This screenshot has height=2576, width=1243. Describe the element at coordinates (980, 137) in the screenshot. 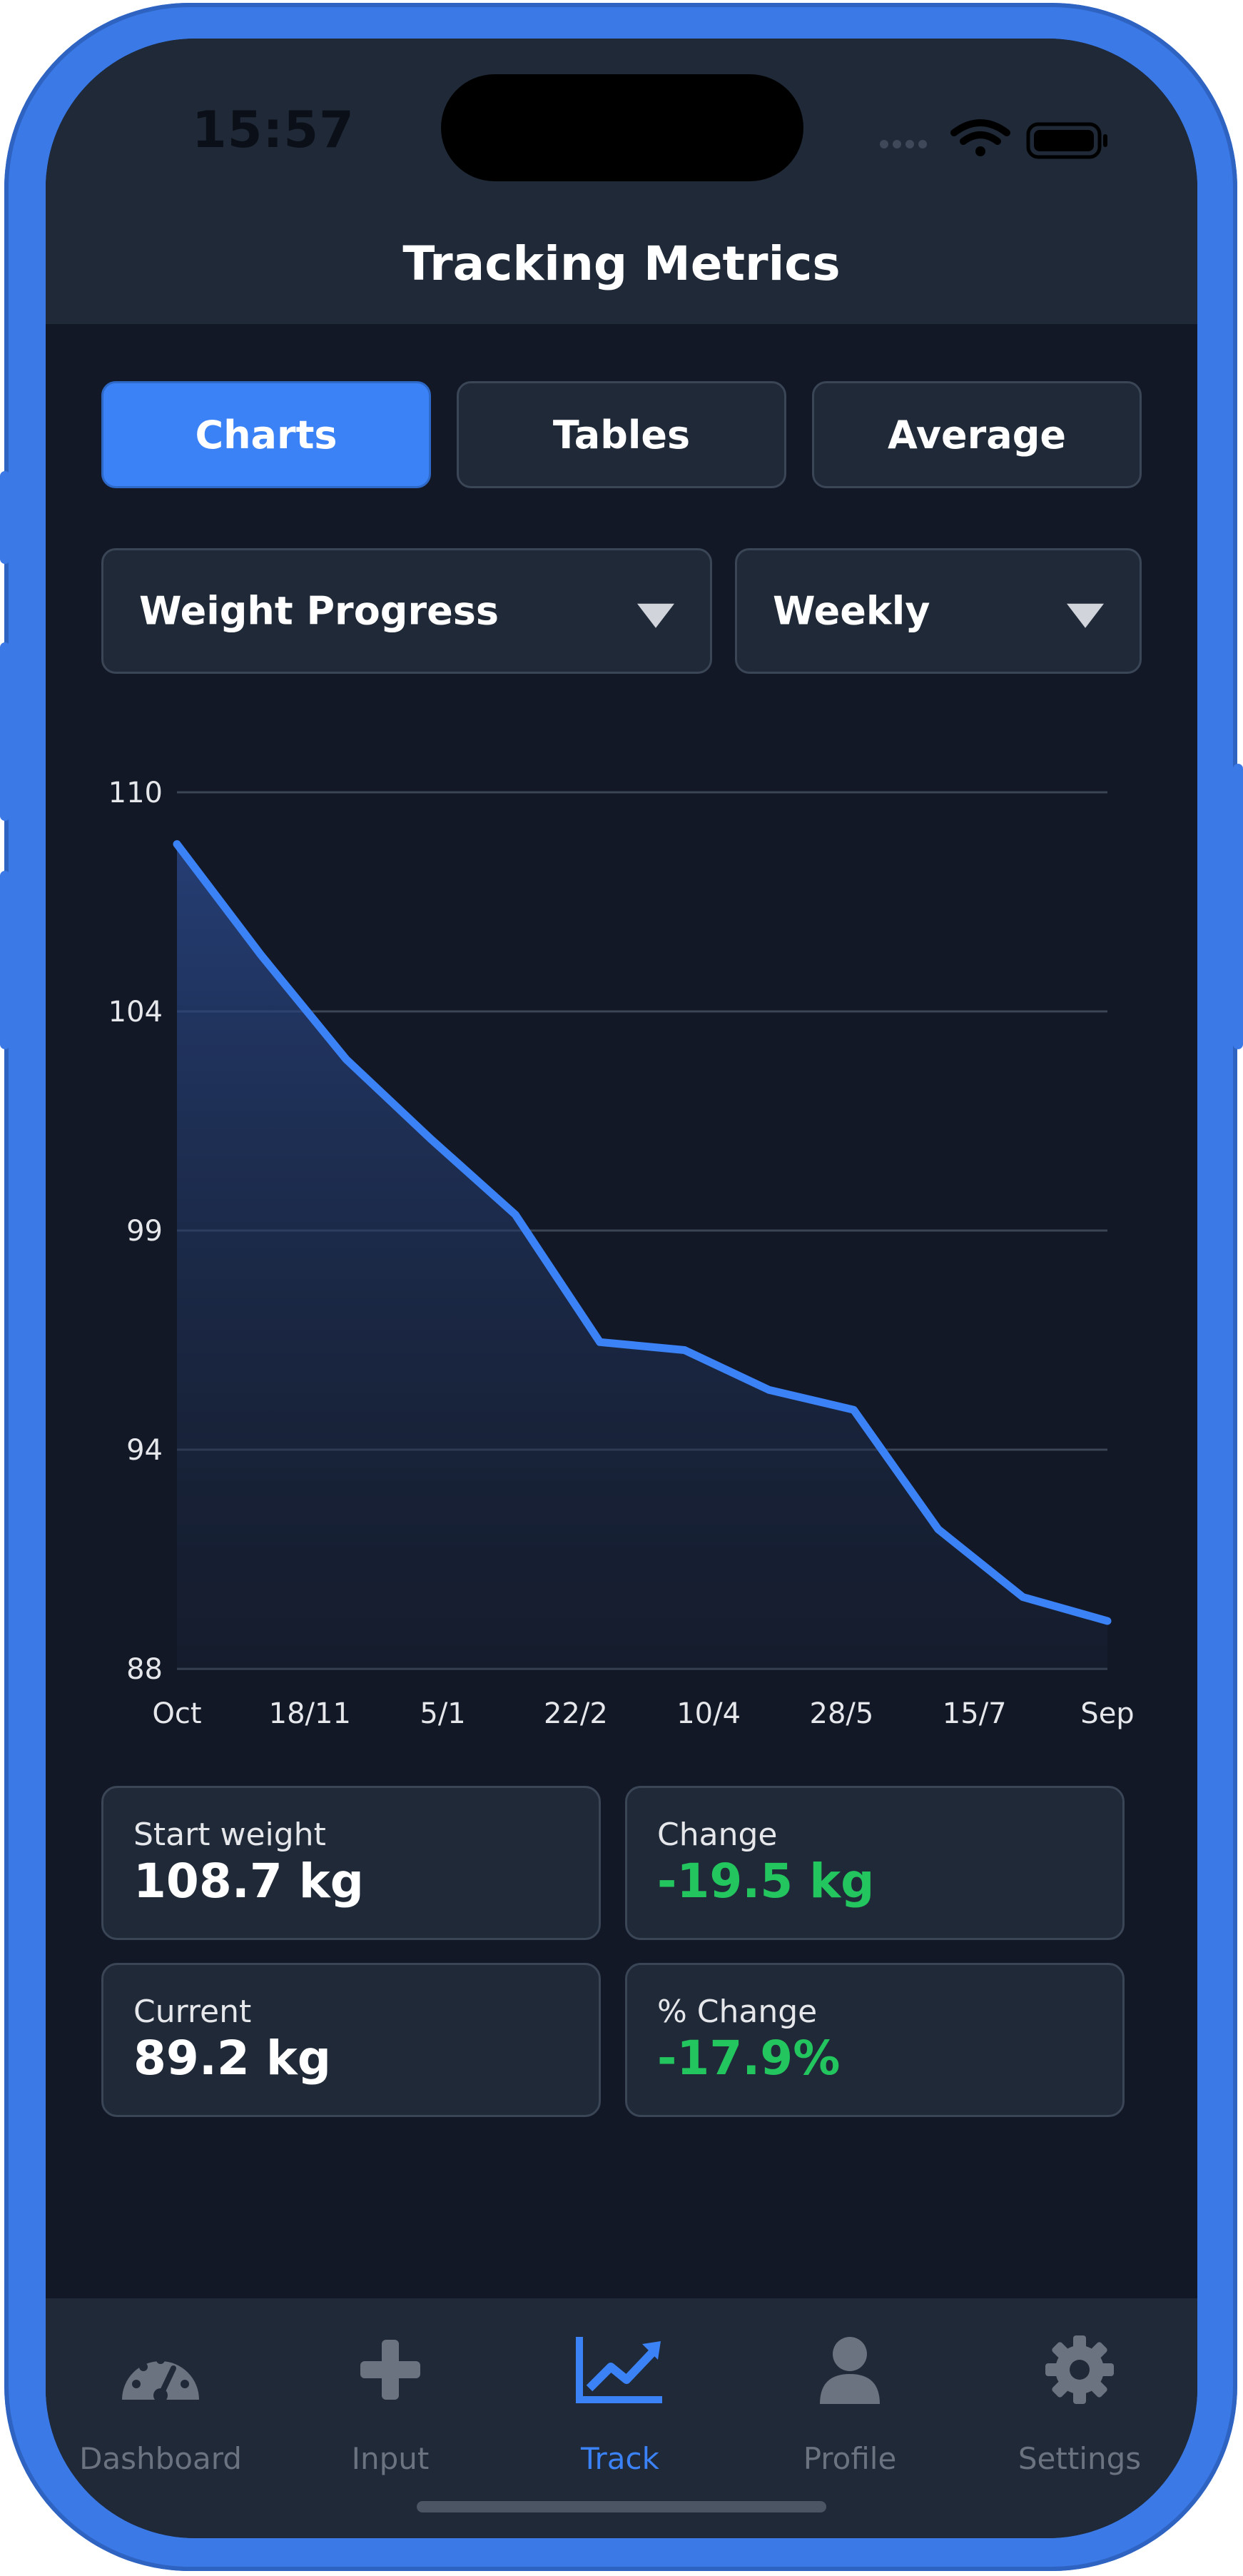

I see `wifi-icon` at that location.